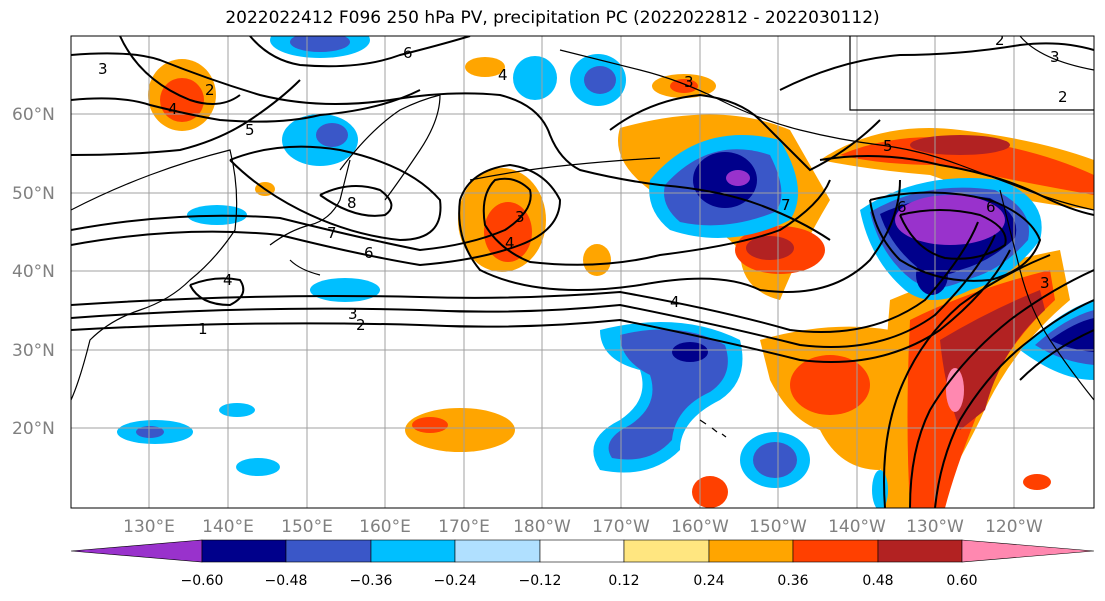 The width and height of the screenshot is (1105, 601). What do you see at coordinates (33, 429) in the screenshot?
I see `lat-label: 20°N` at bounding box center [33, 429].